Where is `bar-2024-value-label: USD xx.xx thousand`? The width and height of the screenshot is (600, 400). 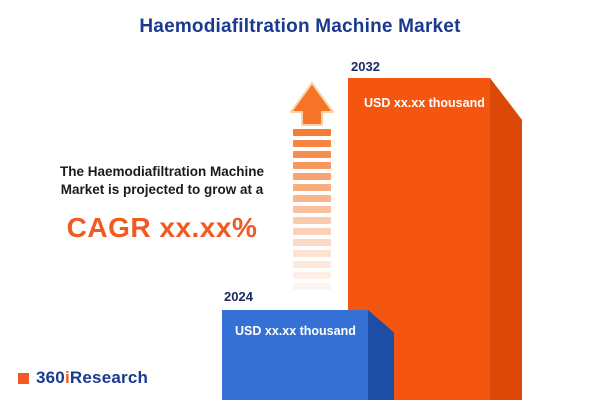
bar-2024-value-label: USD xx.xx thousand is located at coordinates (295, 331).